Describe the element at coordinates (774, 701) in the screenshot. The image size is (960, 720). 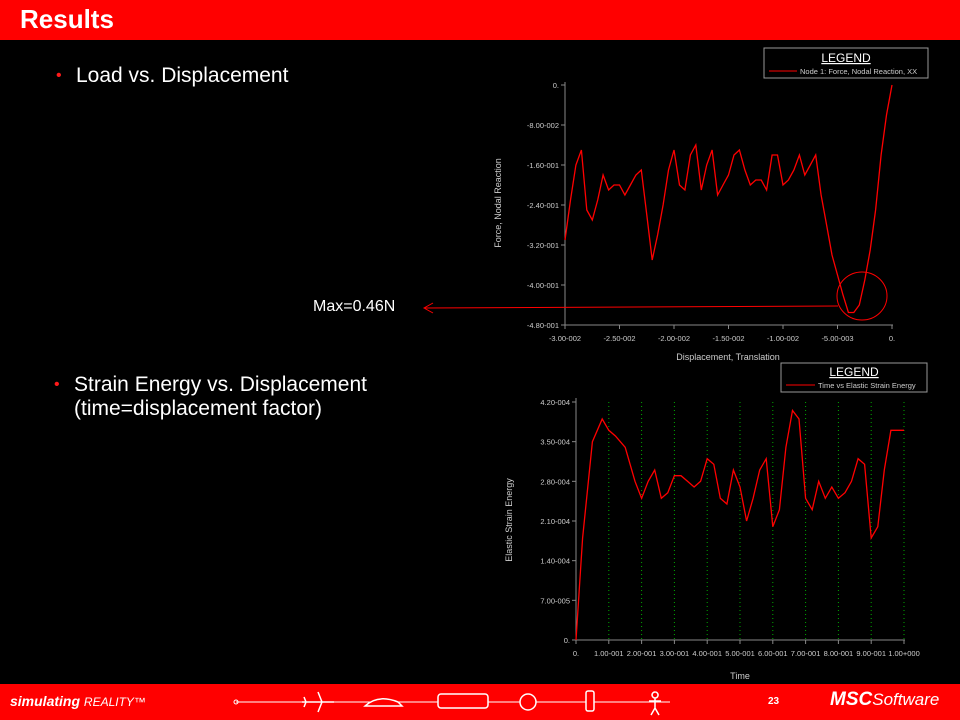
I see `page-number: 23` at that location.